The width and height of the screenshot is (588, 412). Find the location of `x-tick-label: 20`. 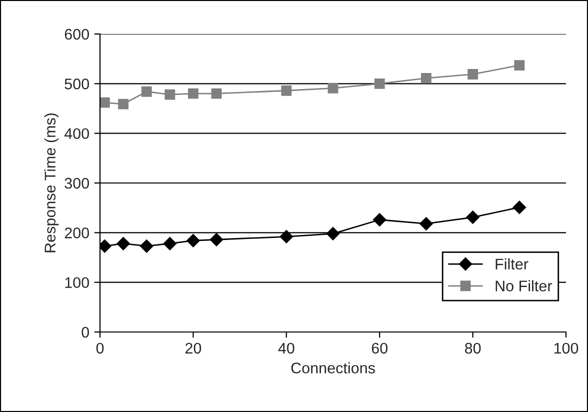

x-tick-label: 20 is located at coordinates (193, 348).